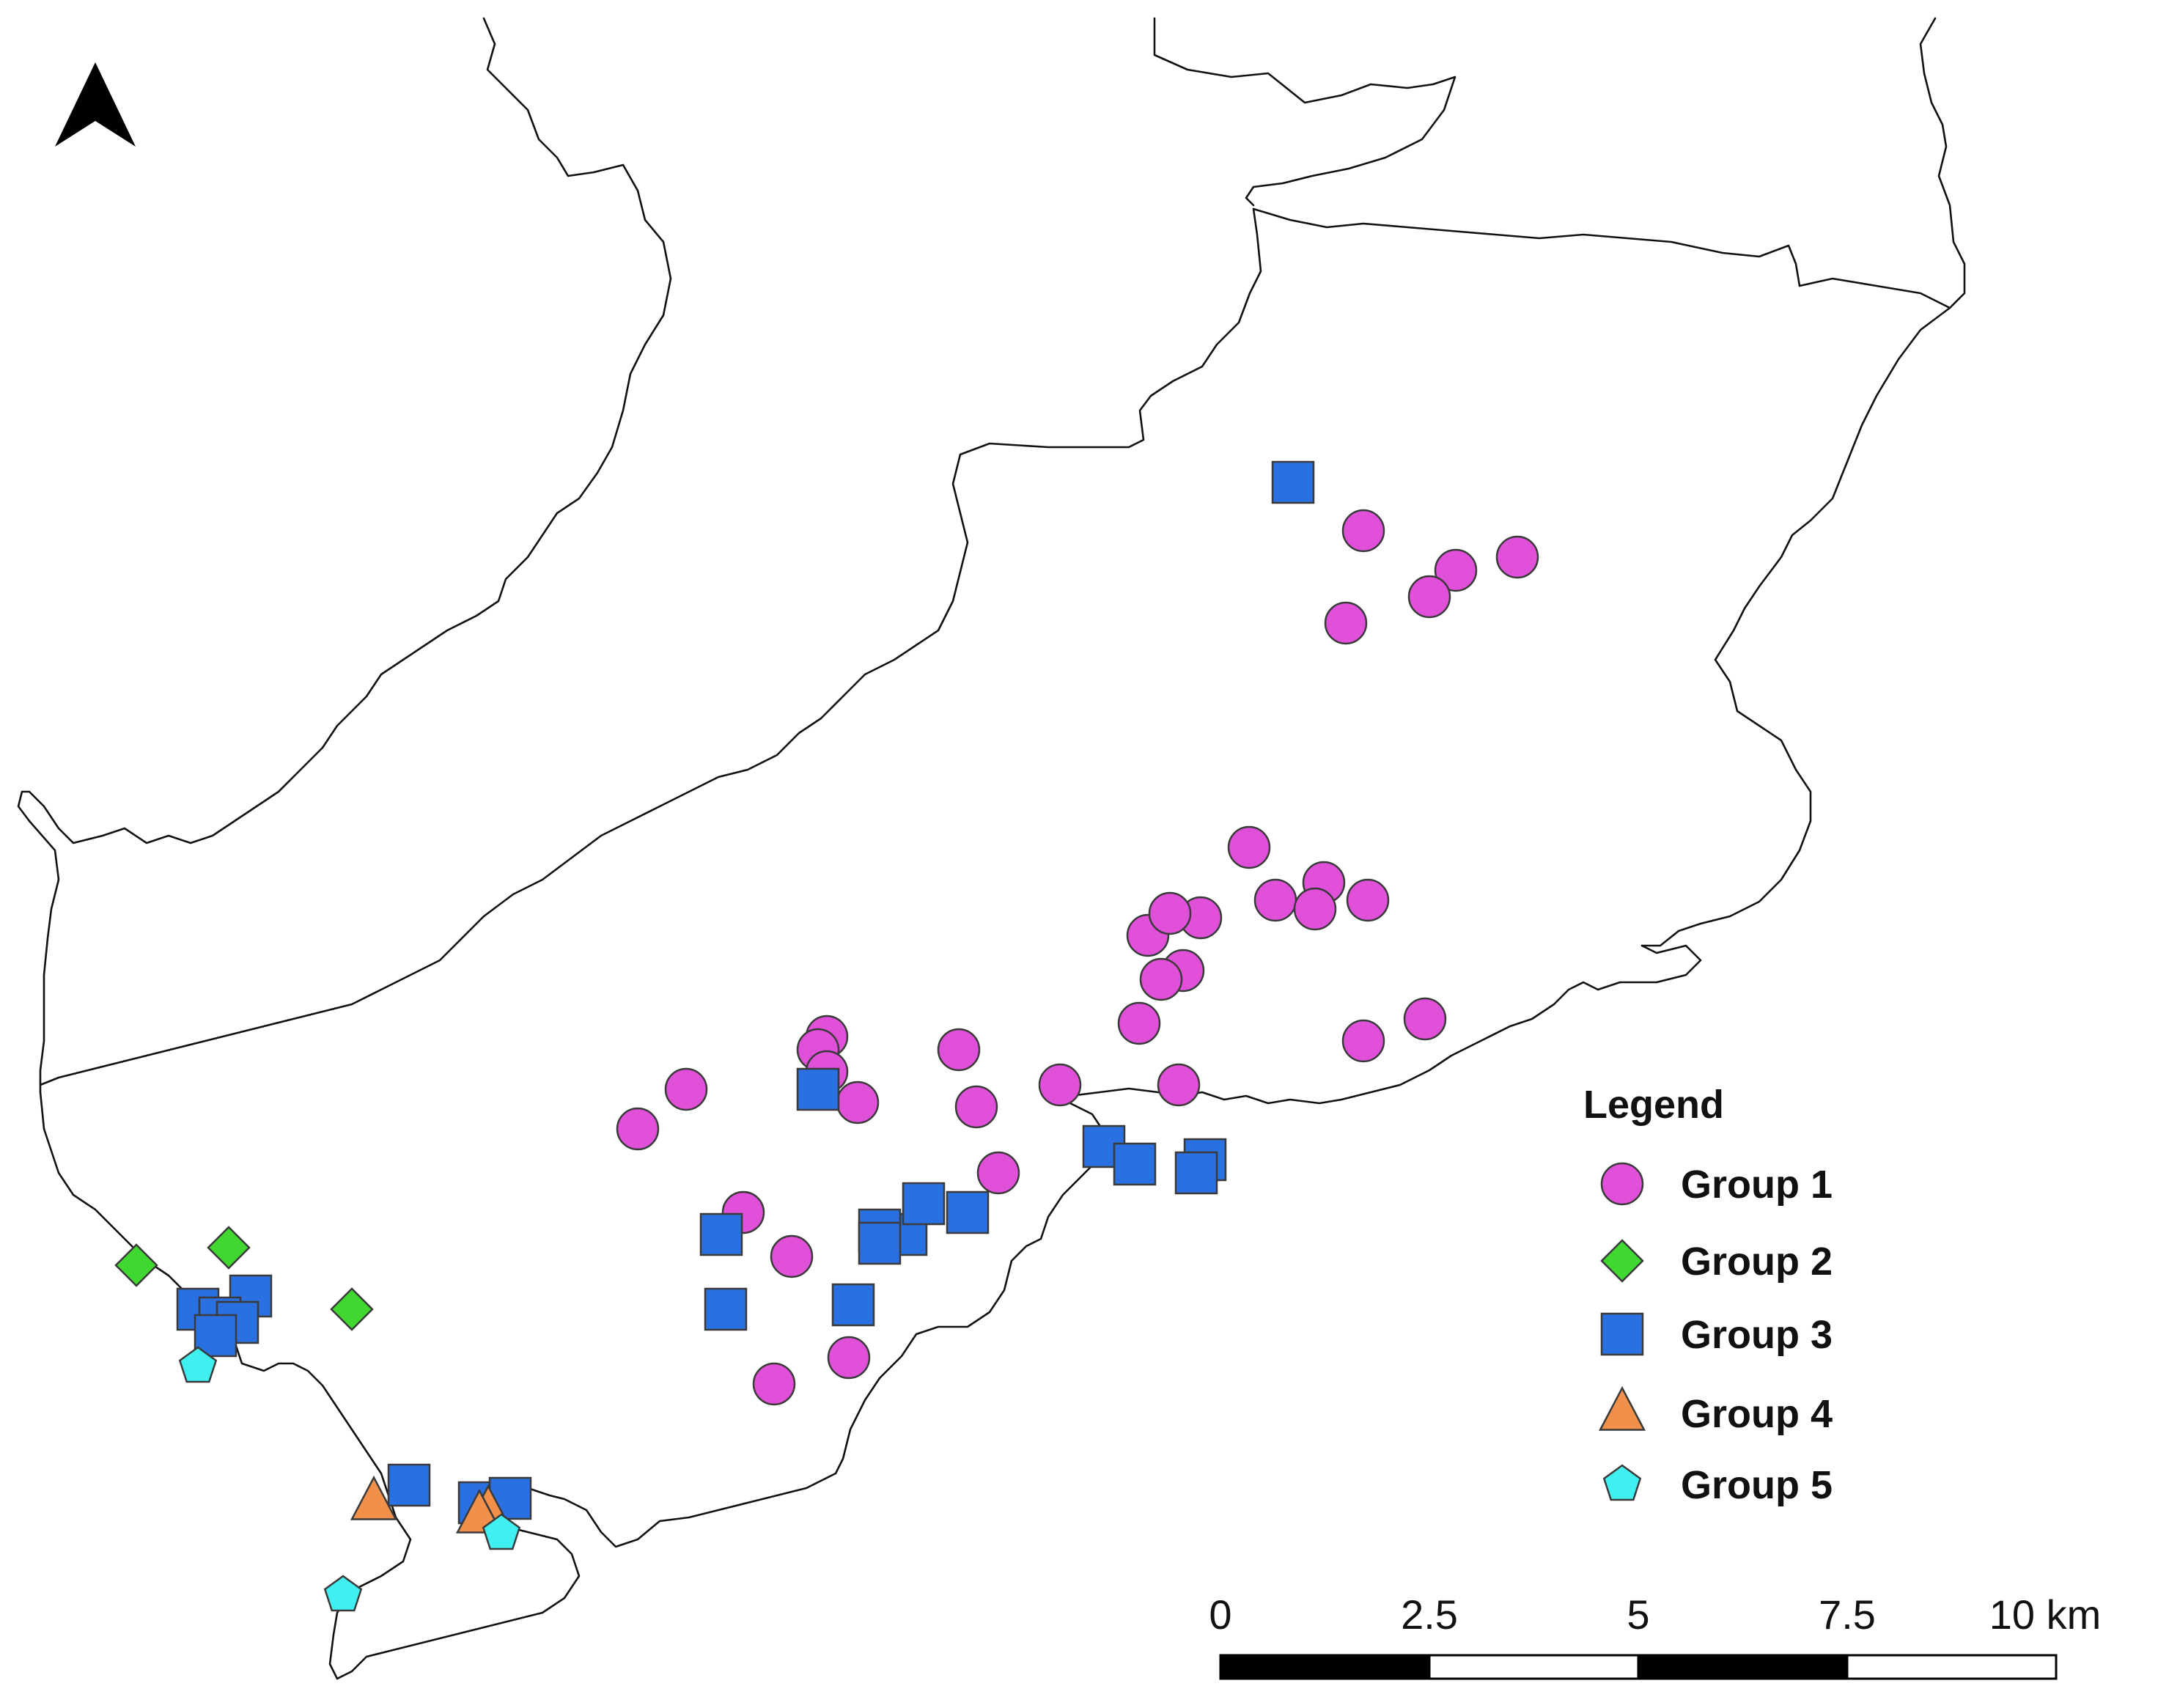 Image resolution: width=2158 pixels, height=1708 pixels. I want to click on scale-bar: 0 2.5 5 7.5 10 km, so click(1655, 1635).